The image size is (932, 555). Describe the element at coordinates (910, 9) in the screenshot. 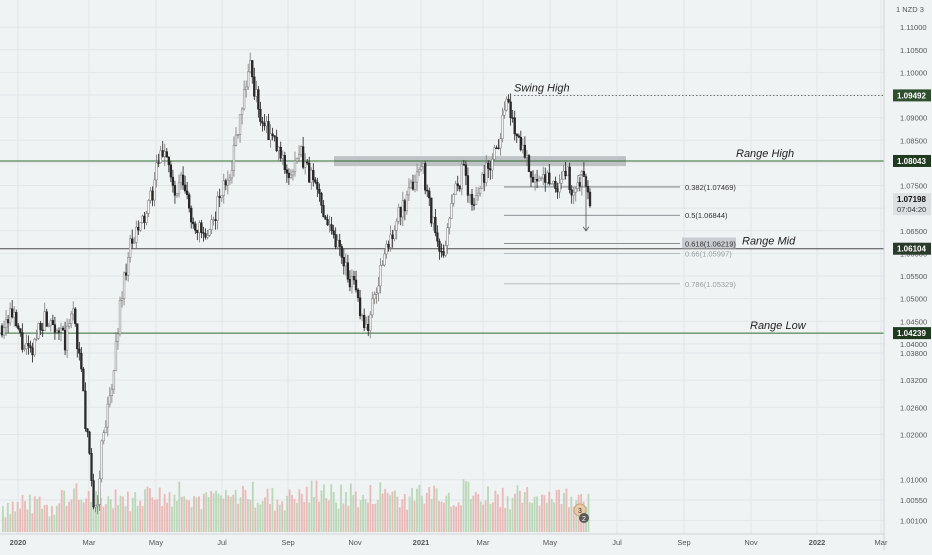

I see `symbol-label: 1 NZD 3` at that location.